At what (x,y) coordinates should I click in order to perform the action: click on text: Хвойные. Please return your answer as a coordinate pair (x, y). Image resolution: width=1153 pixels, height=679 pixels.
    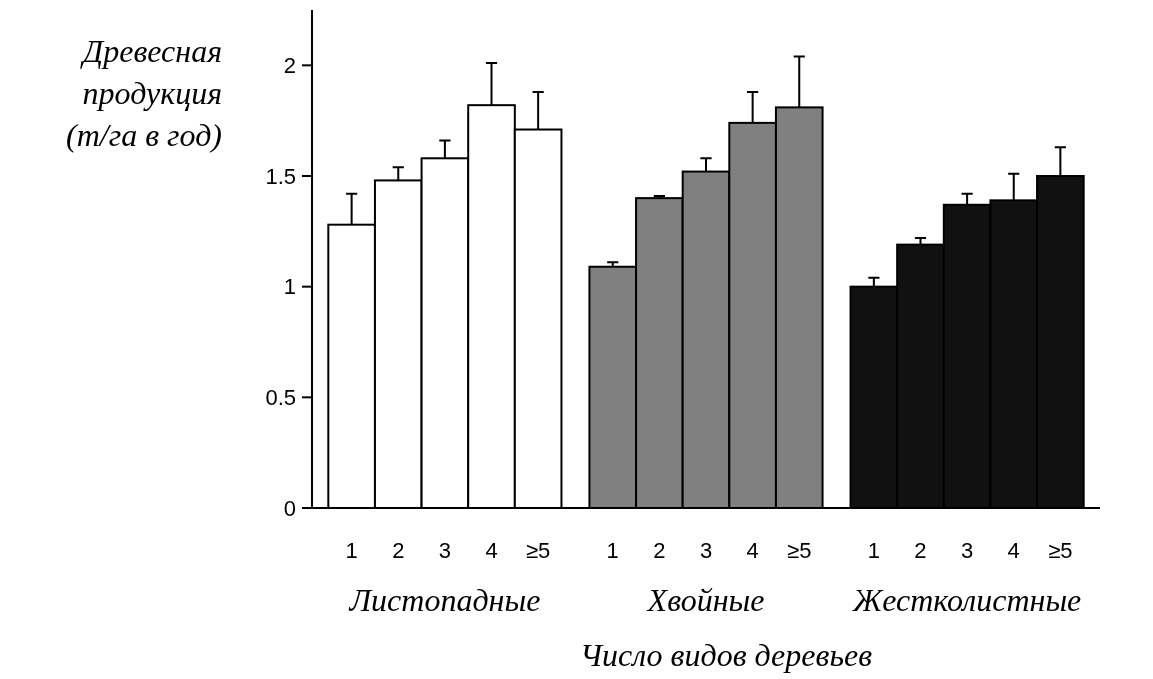
    Looking at the image, I should click on (705, 600).